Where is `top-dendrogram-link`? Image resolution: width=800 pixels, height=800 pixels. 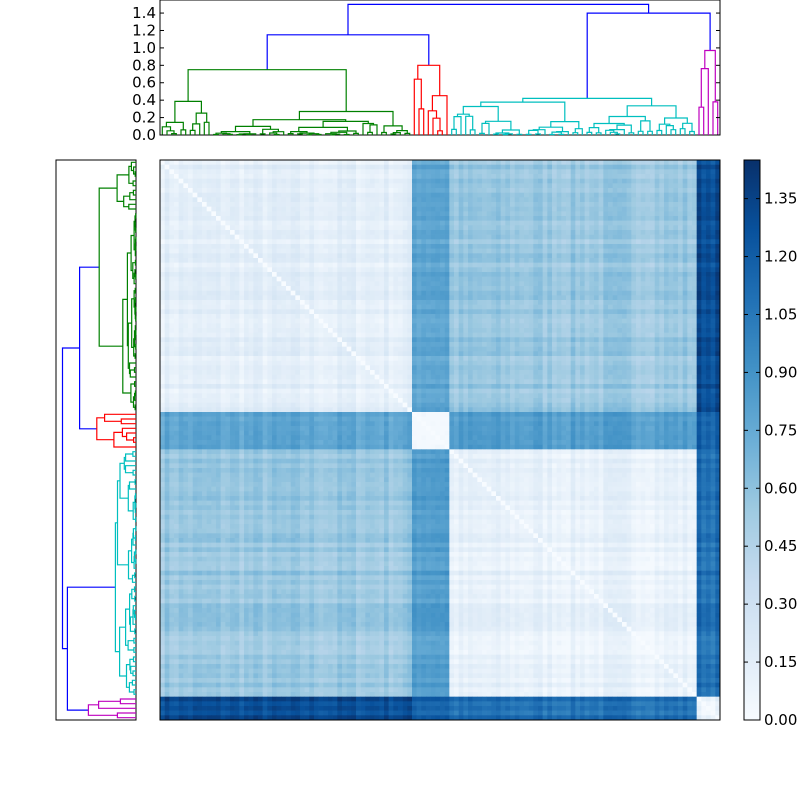
top-dendrogram-link is located at coordinates (188, 111).